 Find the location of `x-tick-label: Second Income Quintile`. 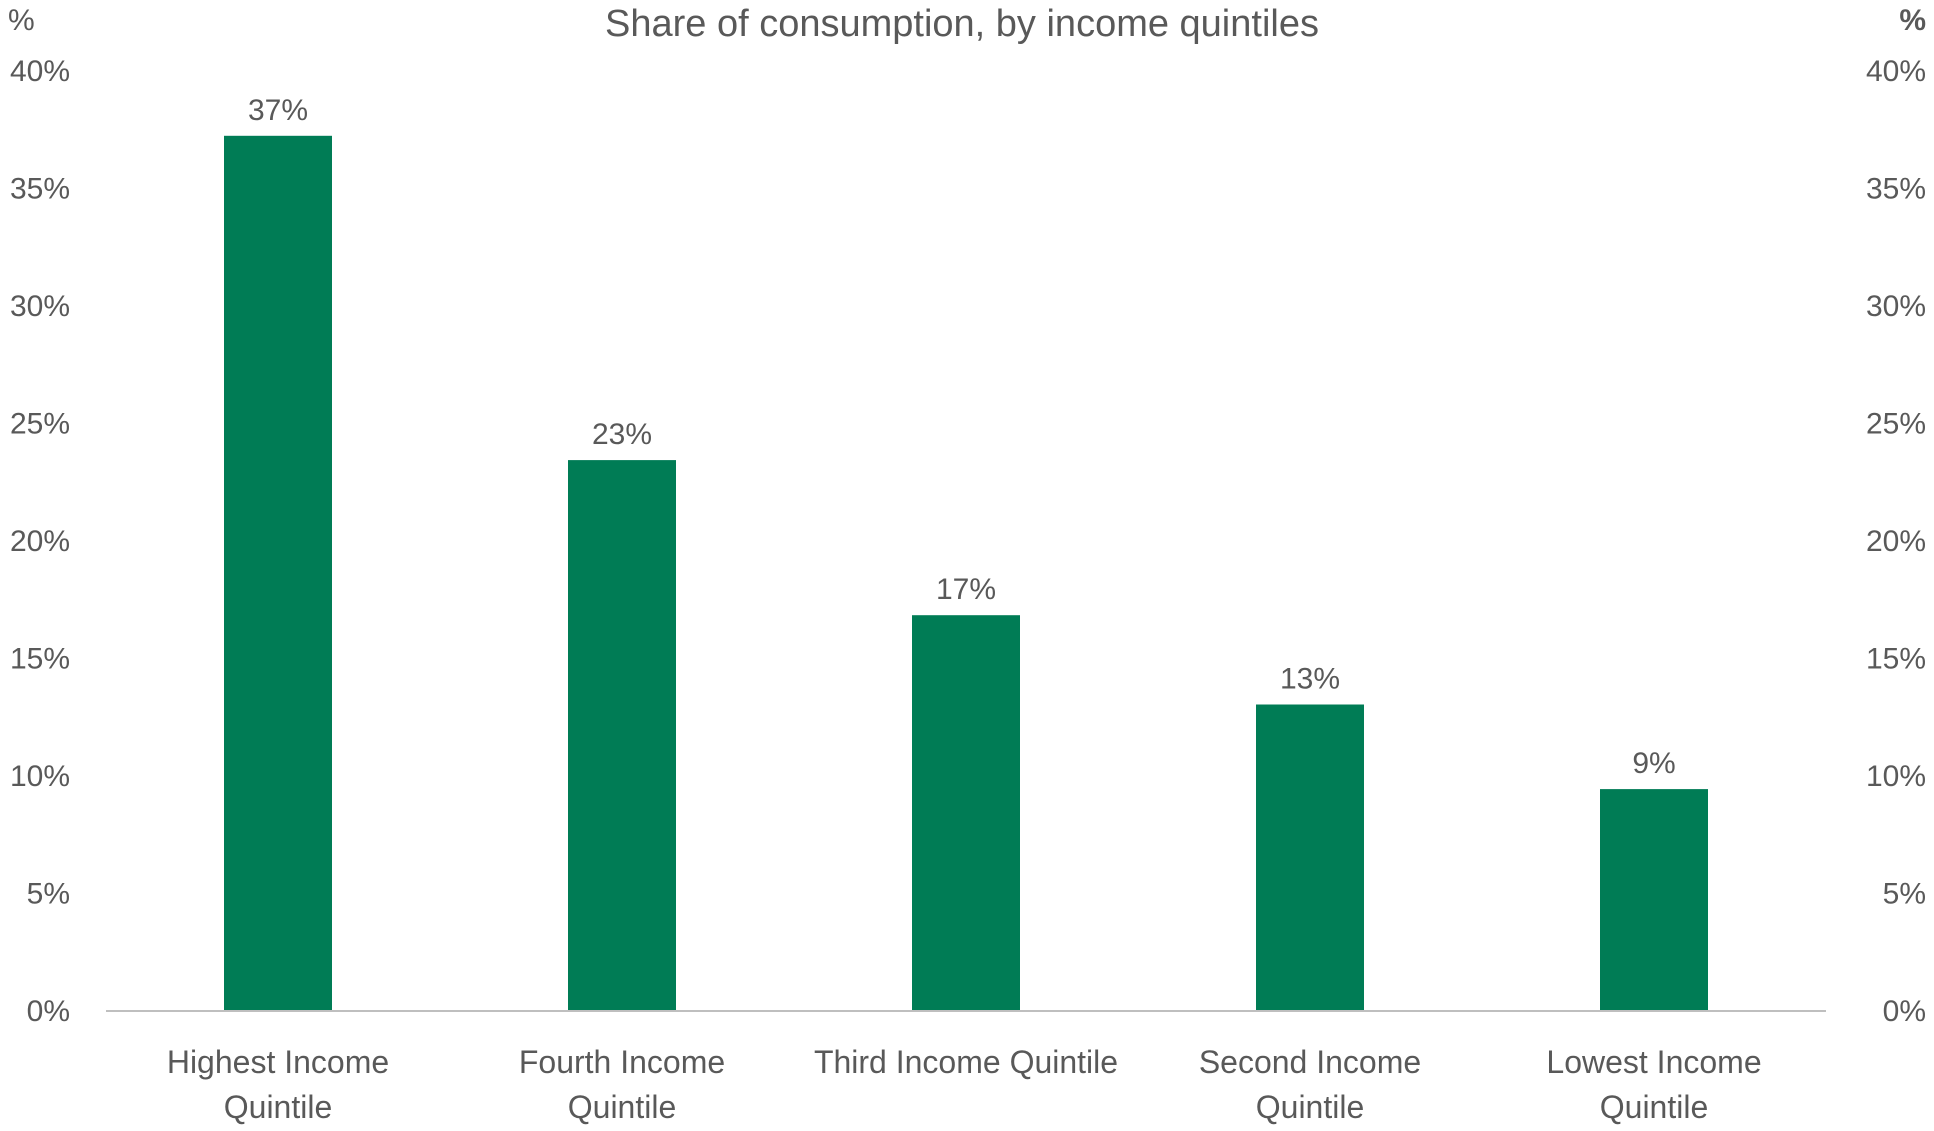

x-tick-label: Second Income Quintile is located at coordinates (1310, 1084).